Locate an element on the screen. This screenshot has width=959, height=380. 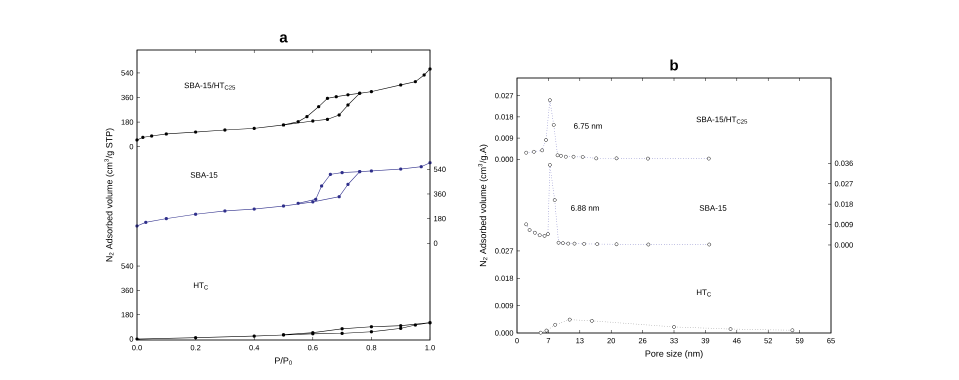
chart-title: b is located at coordinates (674, 65).